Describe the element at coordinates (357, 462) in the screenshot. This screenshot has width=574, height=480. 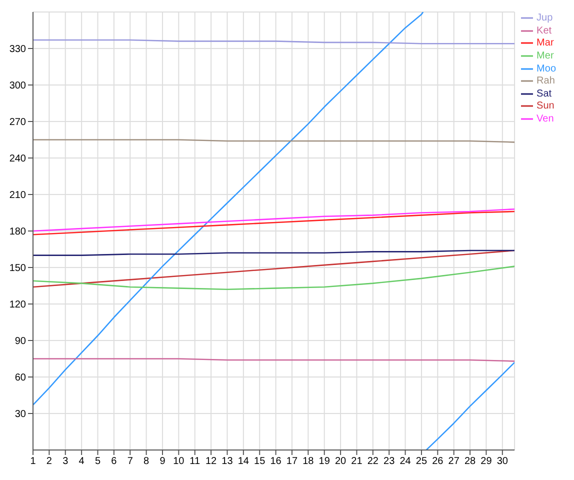
I see `x-tick-label: 21` at that location.